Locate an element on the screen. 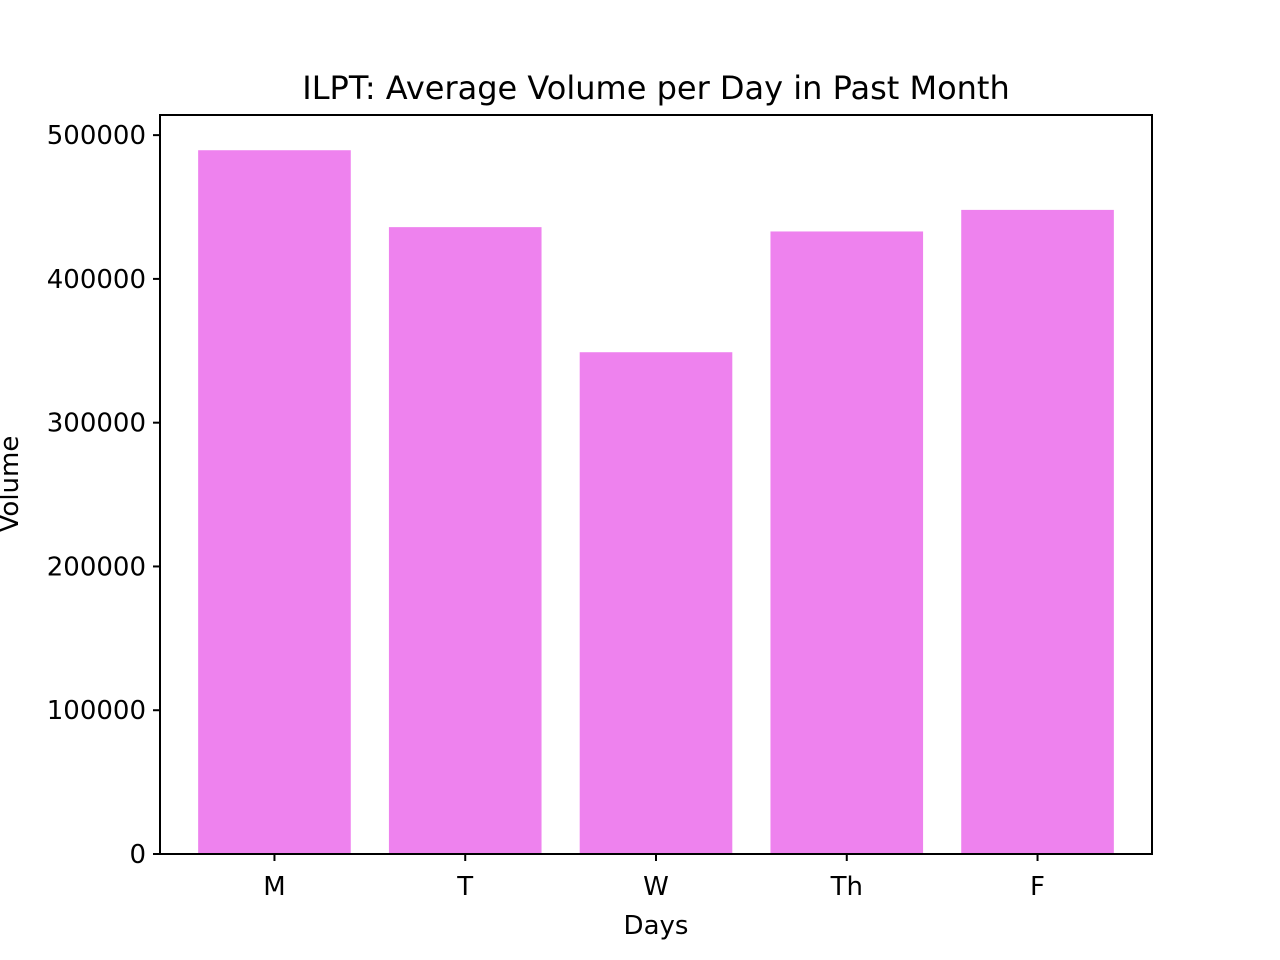 Image resolution: width=1280 pixels, height=960 pixels. x-axis-ticks: M T W Th F is located at coordinates (654, 878).